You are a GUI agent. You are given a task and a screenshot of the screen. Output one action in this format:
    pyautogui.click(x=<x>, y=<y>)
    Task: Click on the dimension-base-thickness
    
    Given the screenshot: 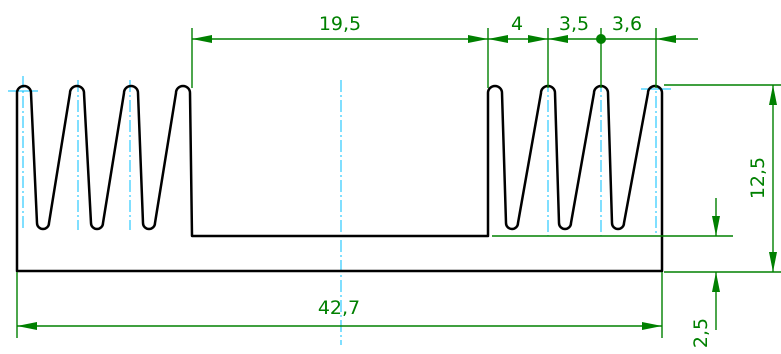 What is the action you would take?
    pyautogui.click(x=612, y=264)
    